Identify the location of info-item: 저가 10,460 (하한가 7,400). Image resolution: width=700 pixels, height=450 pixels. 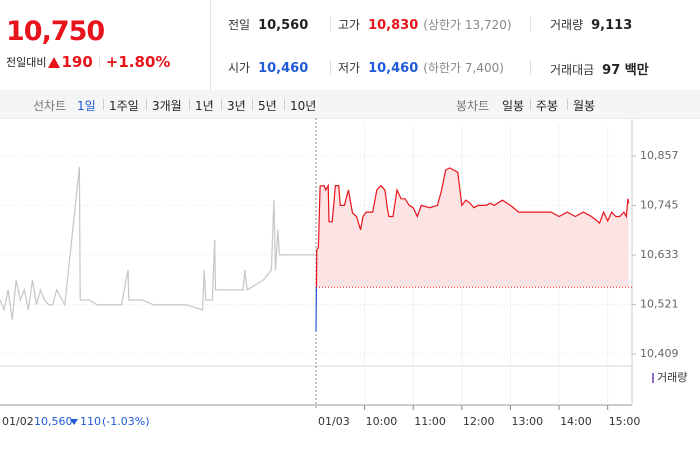
(421, 67).